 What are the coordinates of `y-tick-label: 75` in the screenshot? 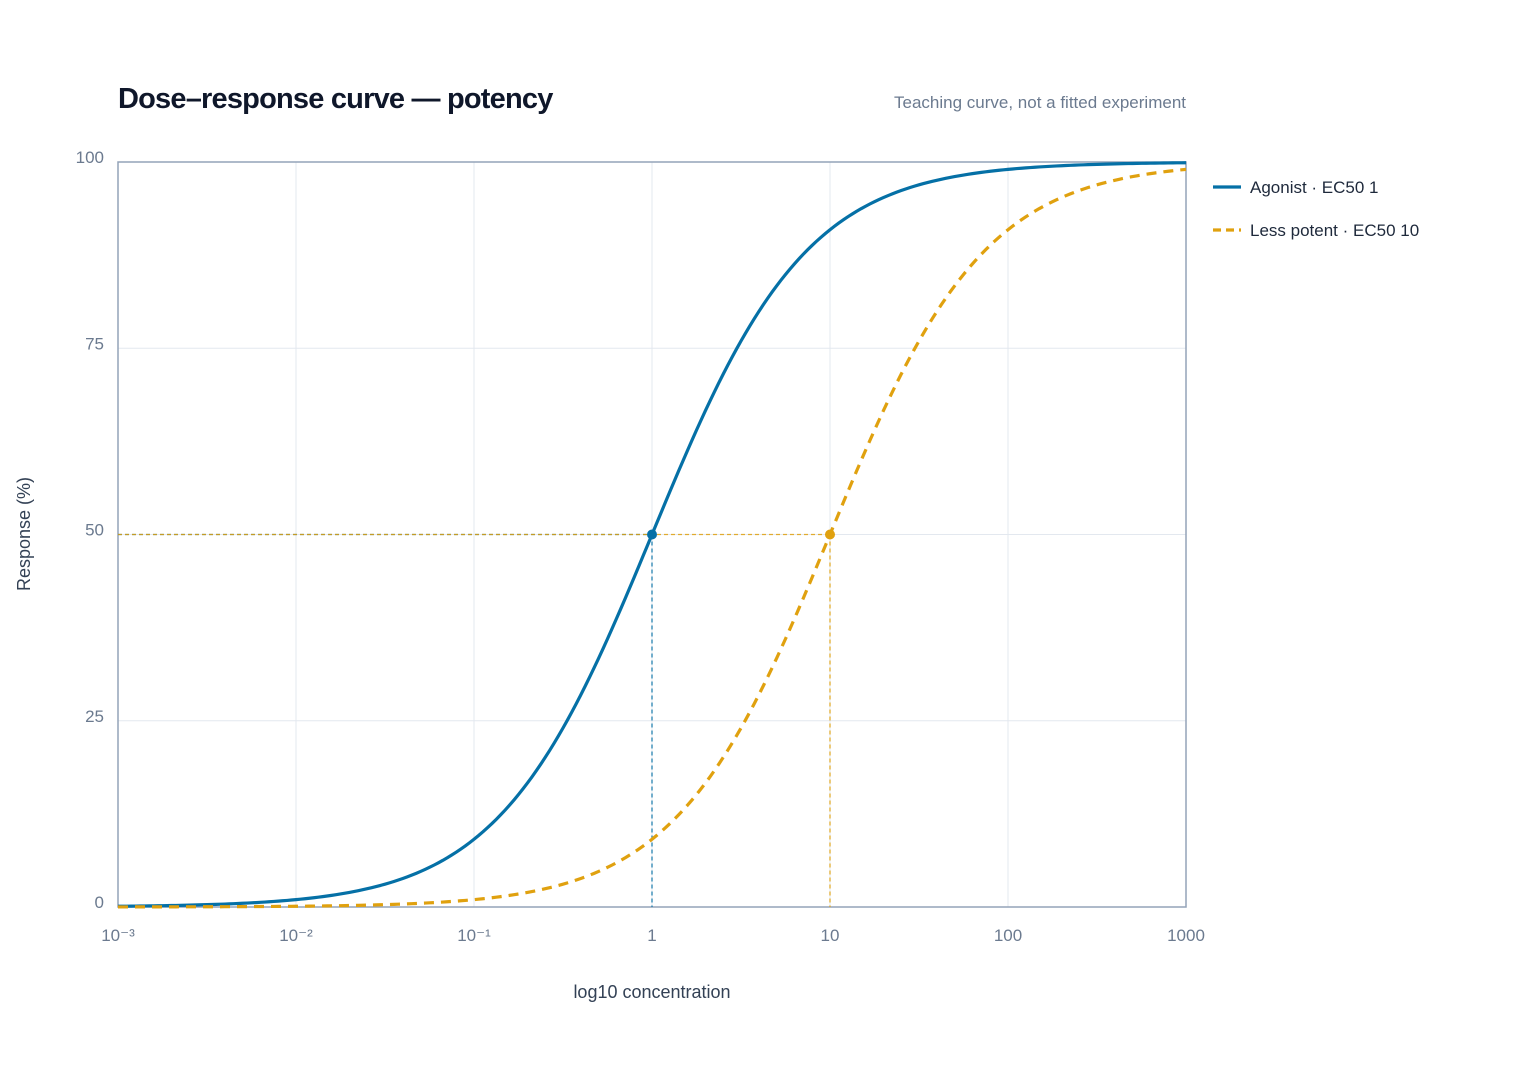 It's located at (94, 343).